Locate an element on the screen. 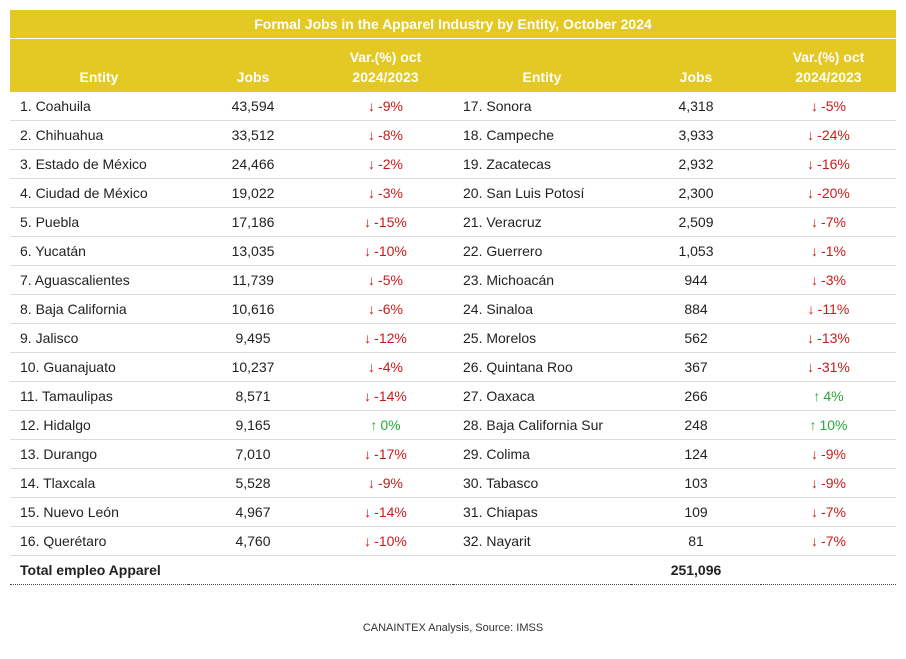 This screenshot has width=906, height=659. jobs-cell: 884 is located at coordinates (696, 309).